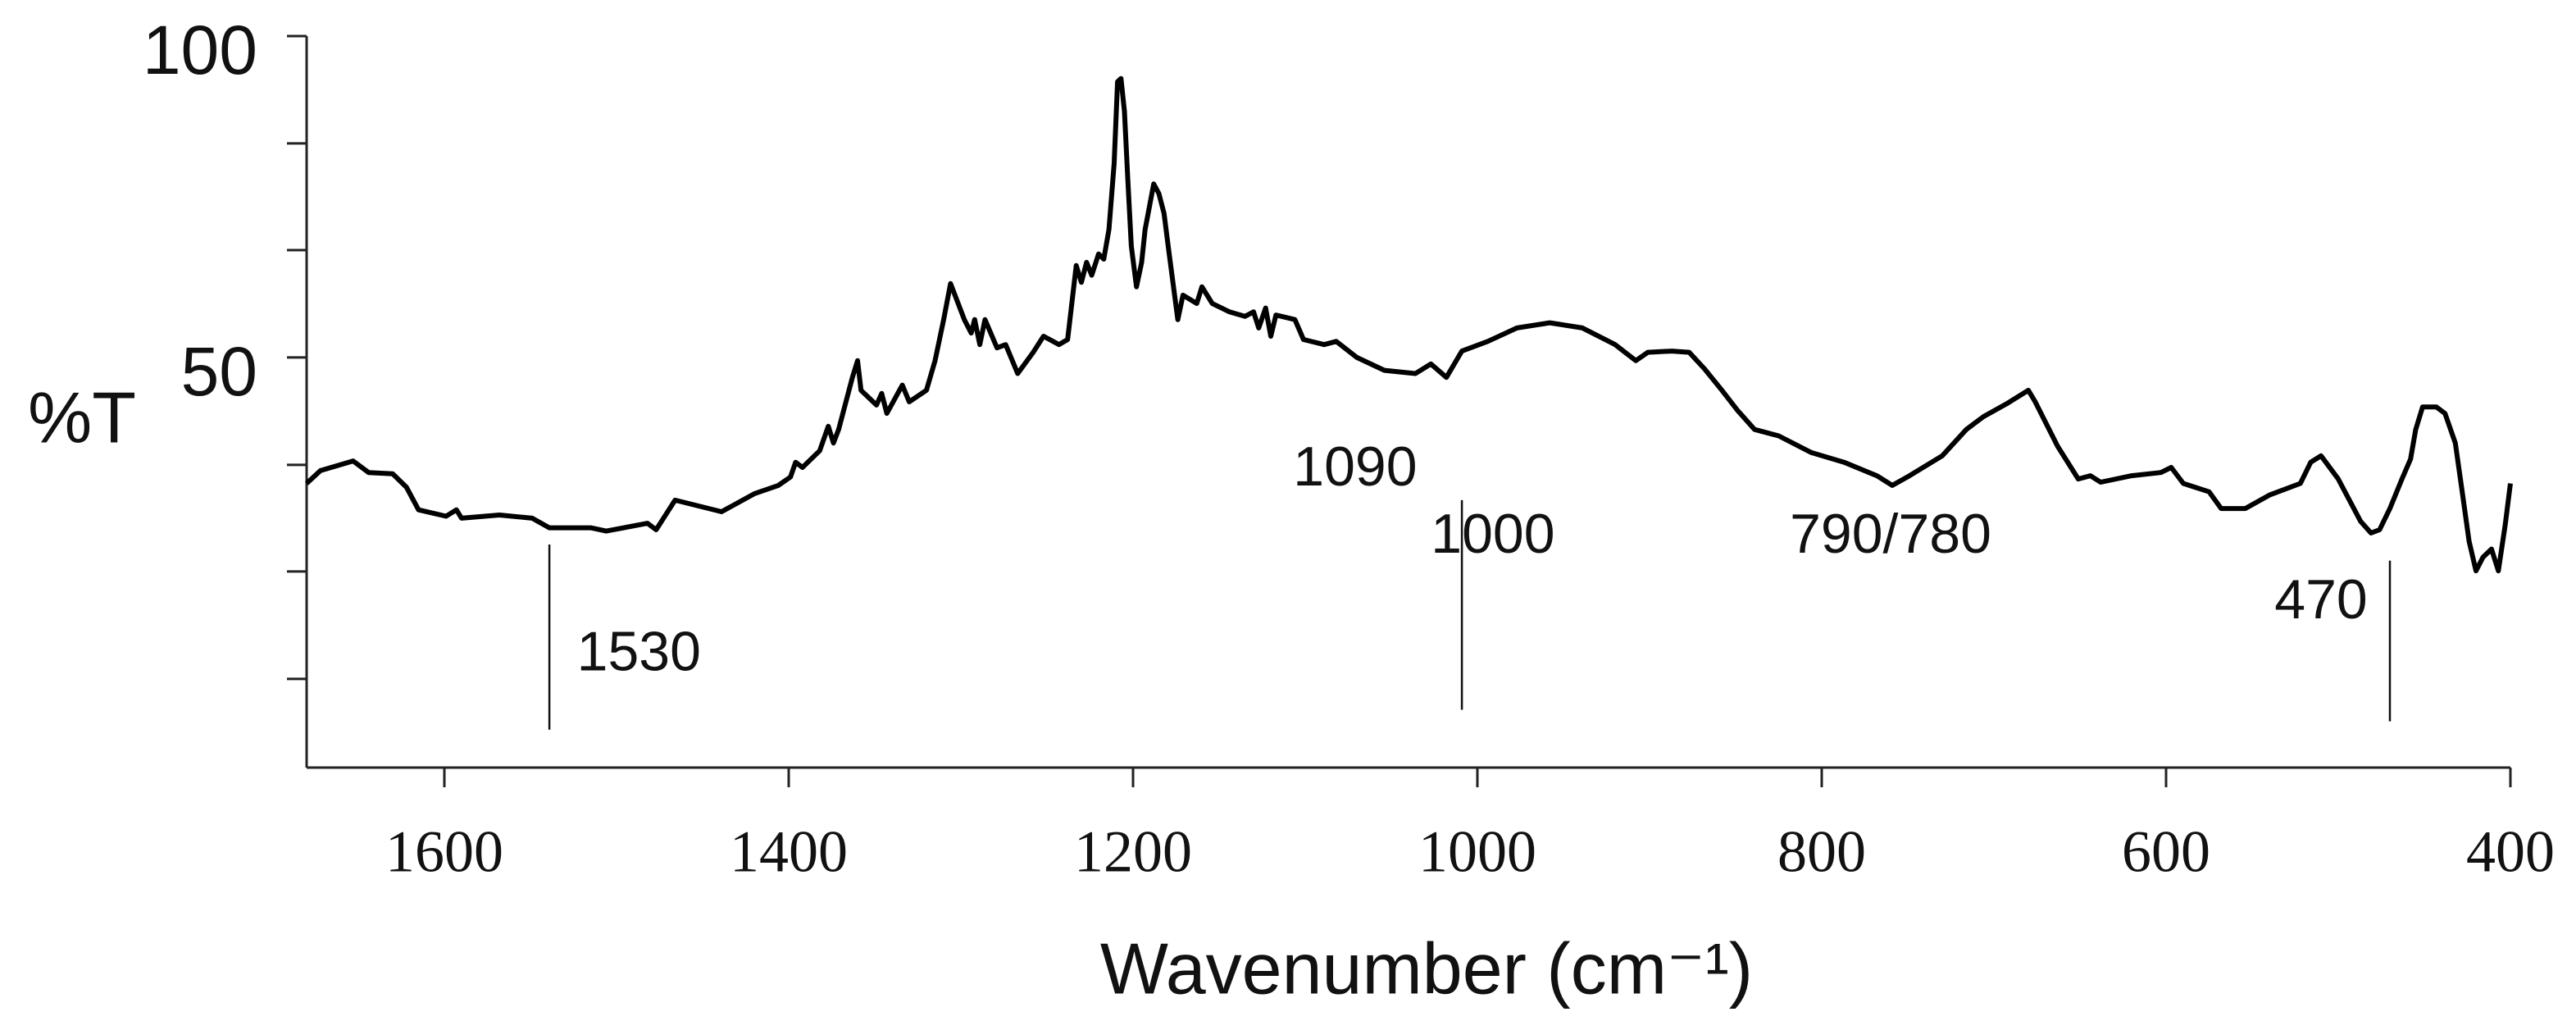 The height and width of the screenshot is (1030, 2576). I want to click on y-tick-label: 50, so click(219, 371).